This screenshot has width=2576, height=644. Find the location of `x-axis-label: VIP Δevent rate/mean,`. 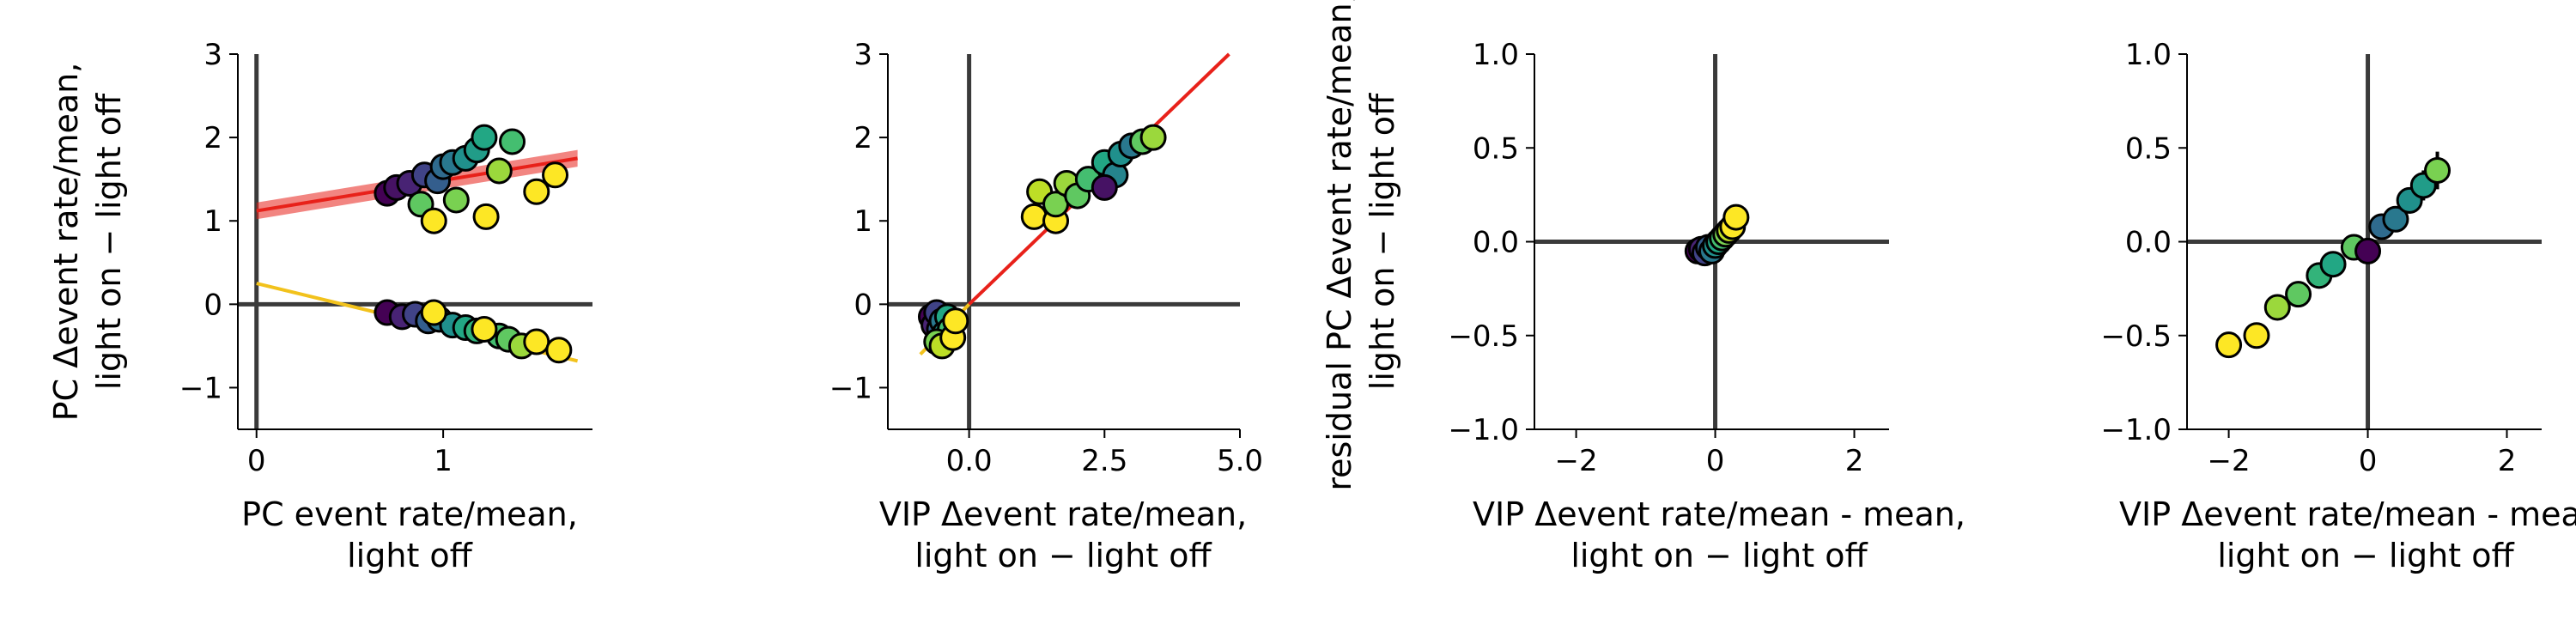

x-axis-label: VIP Δevent rate/mean, is located at coordinates (1063, 514).